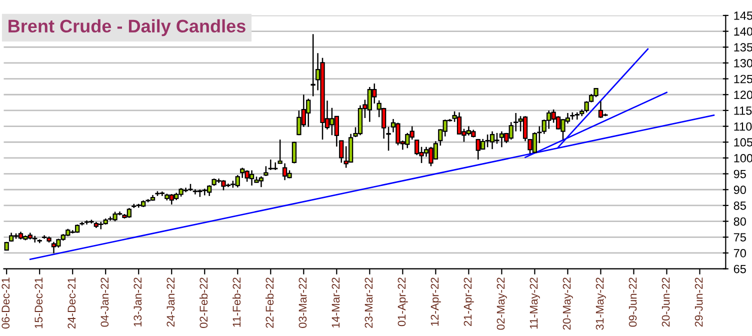  Describe the element at coordinates (6, 303) in the screenshot. I see `x-tick-label: 06-Dec-21` at that location.